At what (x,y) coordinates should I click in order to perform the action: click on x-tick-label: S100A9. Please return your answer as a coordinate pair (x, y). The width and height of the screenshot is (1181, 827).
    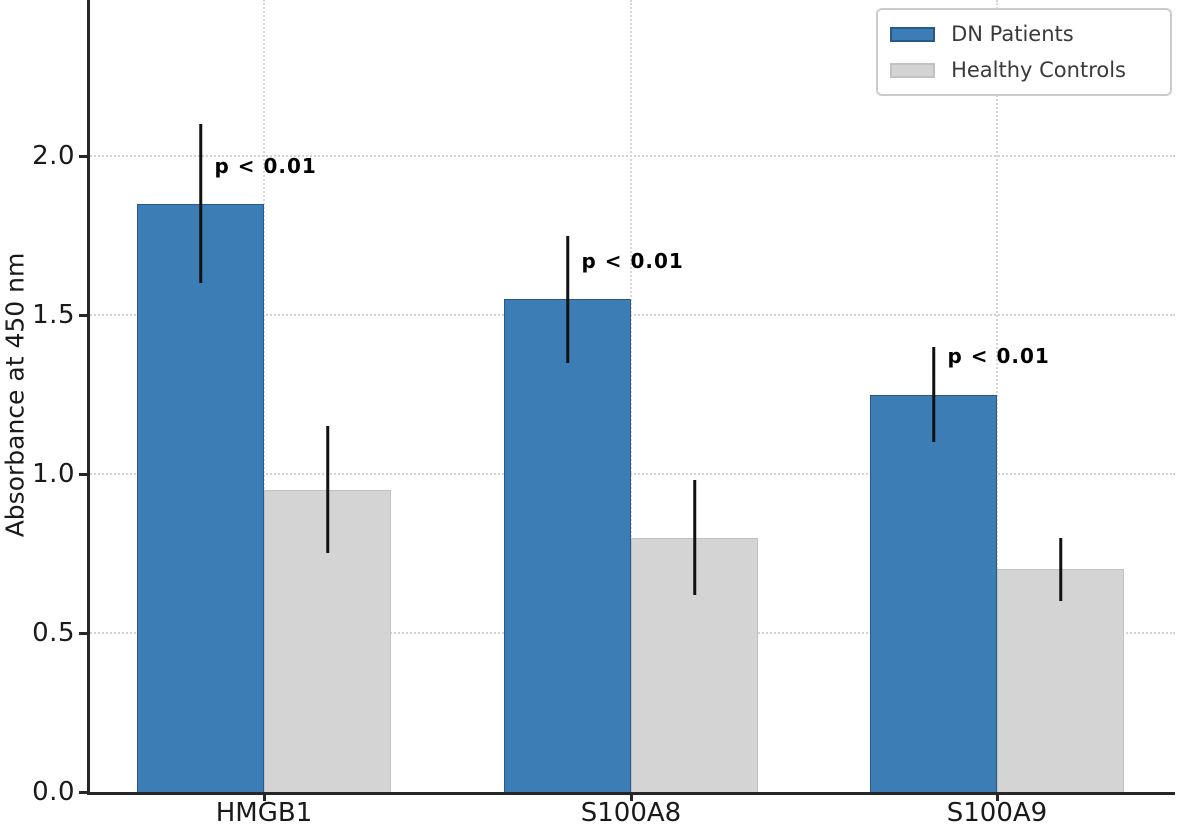
    Looking at the image, I should click on (997, 812).